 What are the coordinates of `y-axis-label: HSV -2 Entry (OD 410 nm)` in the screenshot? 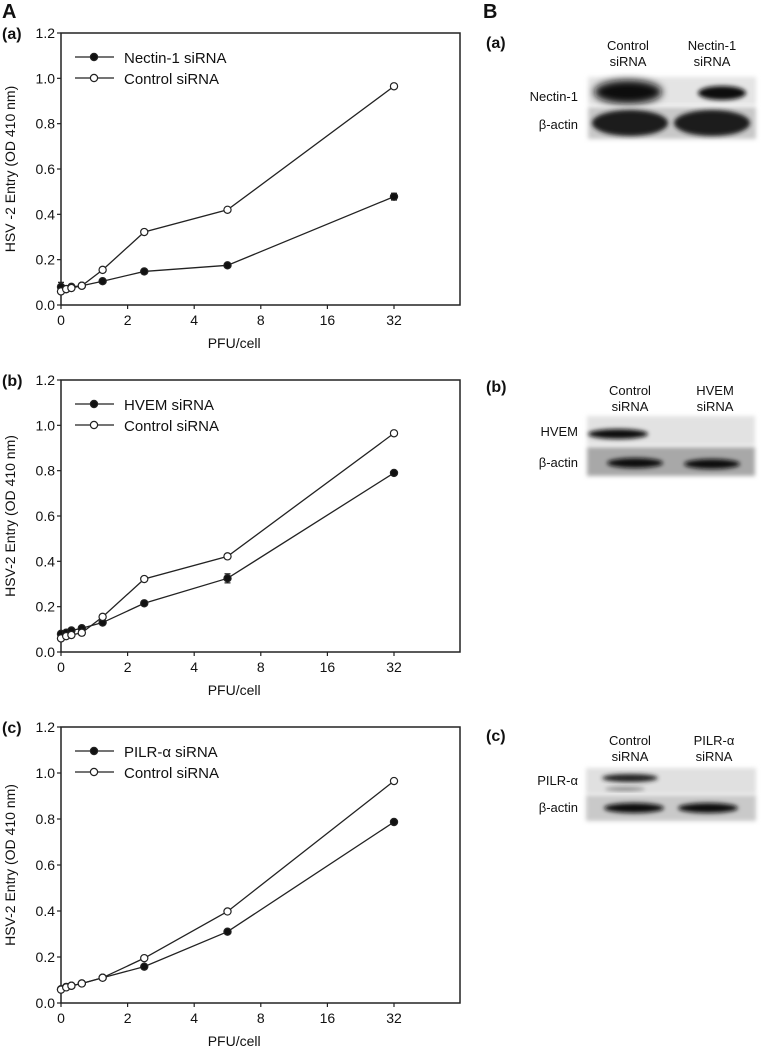 It's located at (10, 169).